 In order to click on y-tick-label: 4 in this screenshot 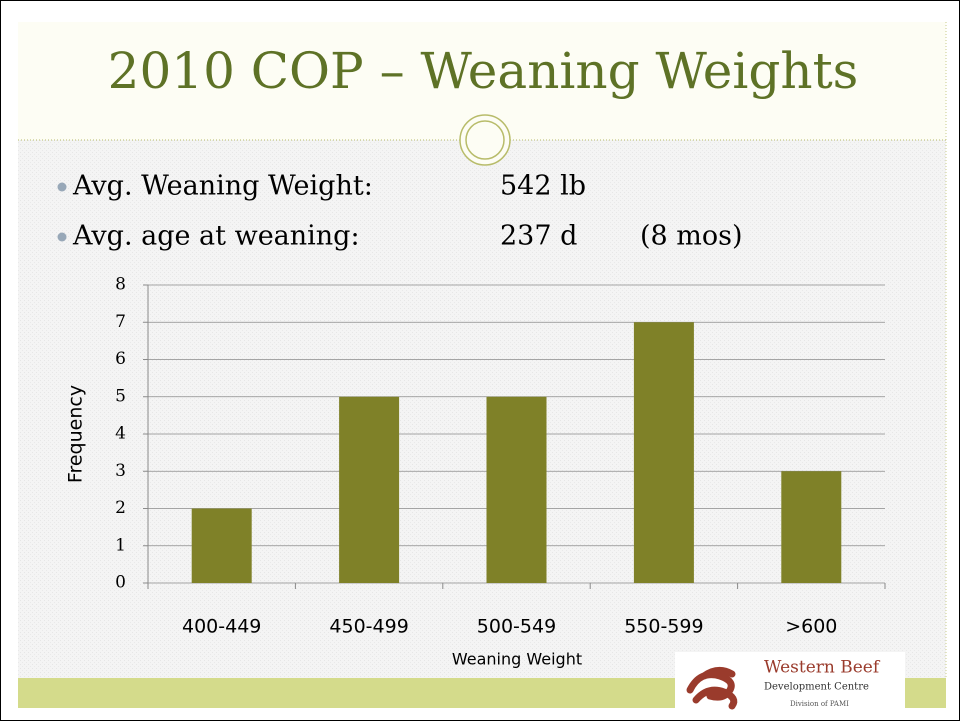, I will do `click(120, 434)`.